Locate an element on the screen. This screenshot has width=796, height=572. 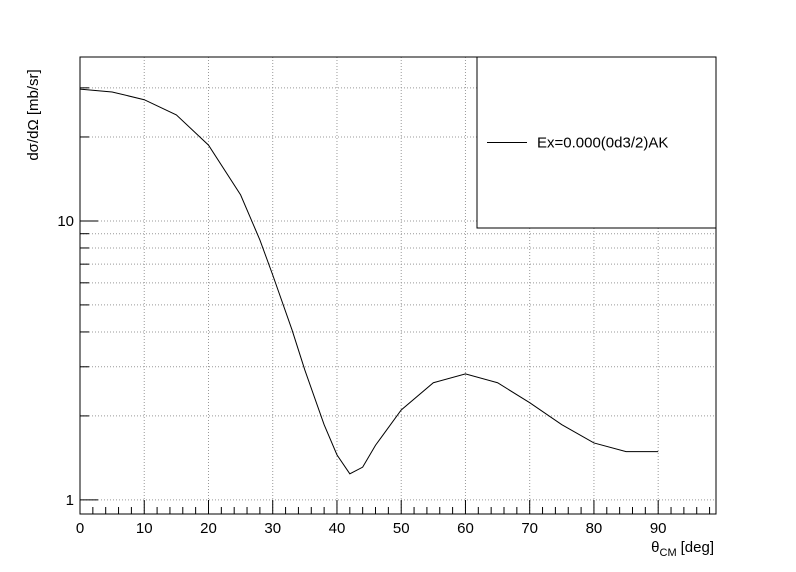
x-axis-label: θCM [deg] is located at coordinates (682, 549).